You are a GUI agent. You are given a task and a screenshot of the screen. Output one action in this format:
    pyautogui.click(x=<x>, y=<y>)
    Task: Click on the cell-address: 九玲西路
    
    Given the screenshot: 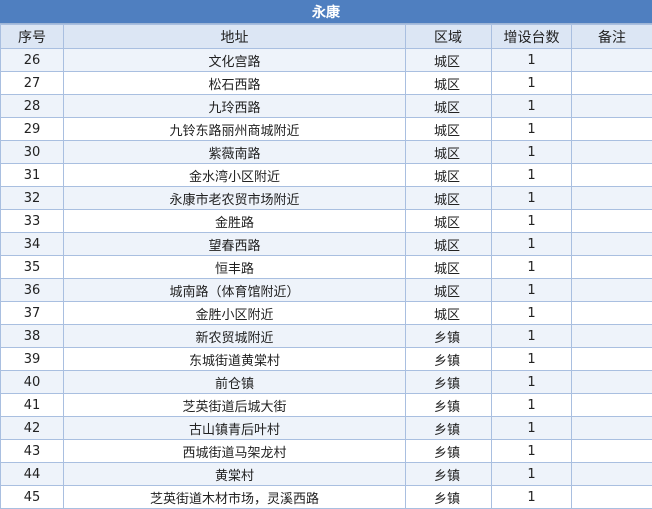 What is the action you would take?
    pyautogui.click(x=235, y=106)
    